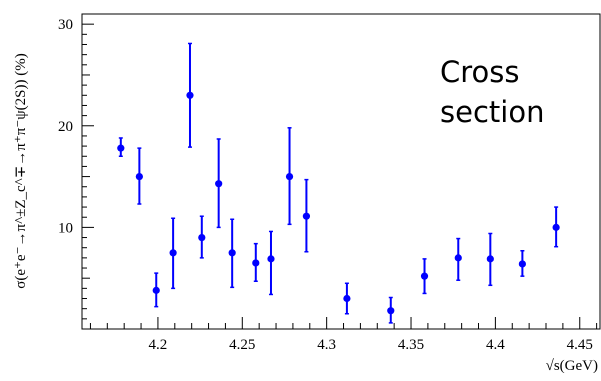  What do you see at coordinates (326, 345) in the screenshot?
I see `x-tick-label: 4.3` at bounding box center [326, 345].